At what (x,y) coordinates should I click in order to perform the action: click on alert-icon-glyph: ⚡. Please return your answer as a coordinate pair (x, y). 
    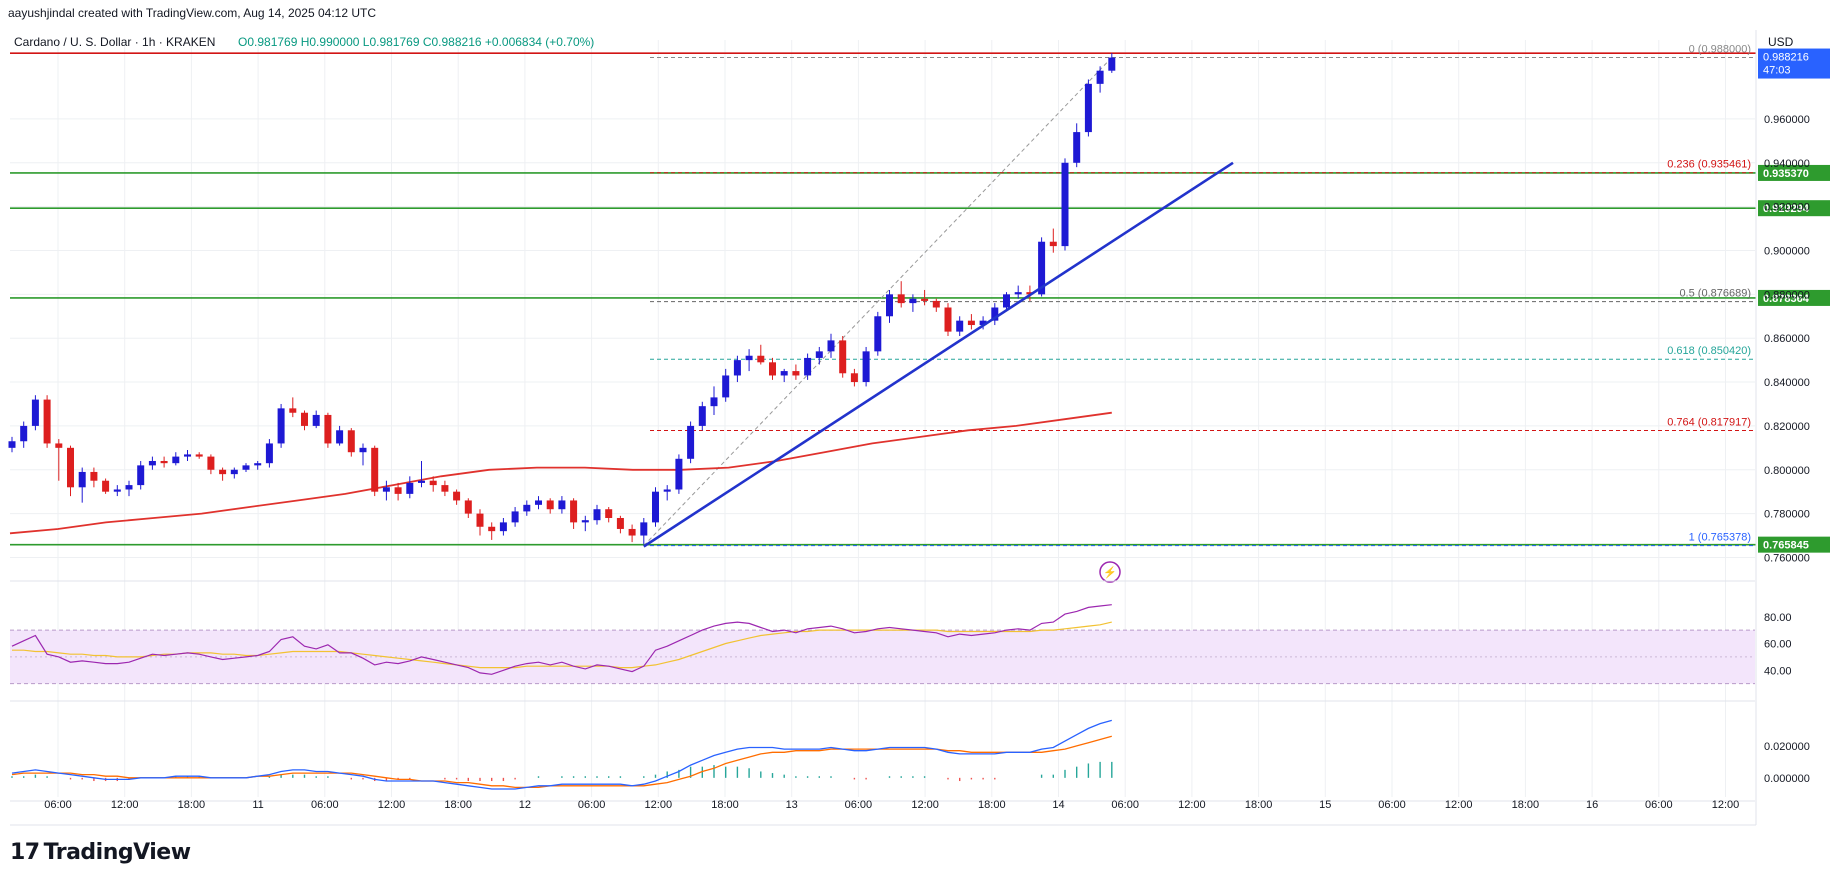
    Looking at the image, I should click on (1110, 572).